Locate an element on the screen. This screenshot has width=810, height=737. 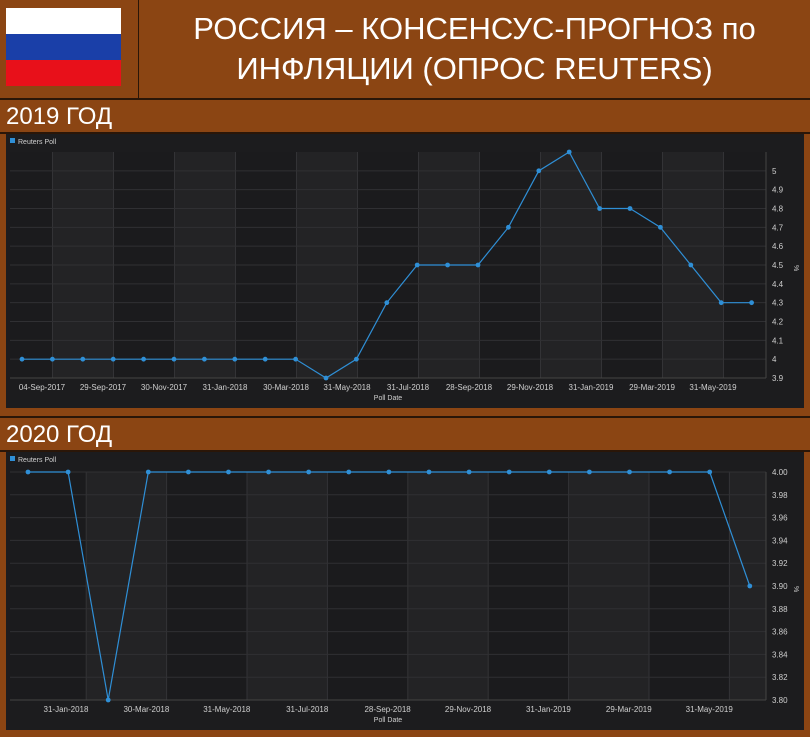
y-tick-label: 3.96 is located at coordinates (780, 518).